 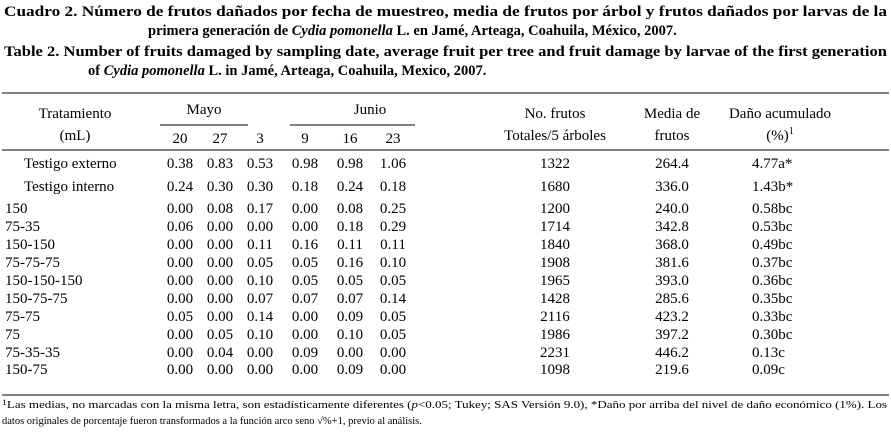 What do you see at coordinates (672, 164) in the screenshot?
I see `value-cell: 264.4` at bounding box center [672, 164].